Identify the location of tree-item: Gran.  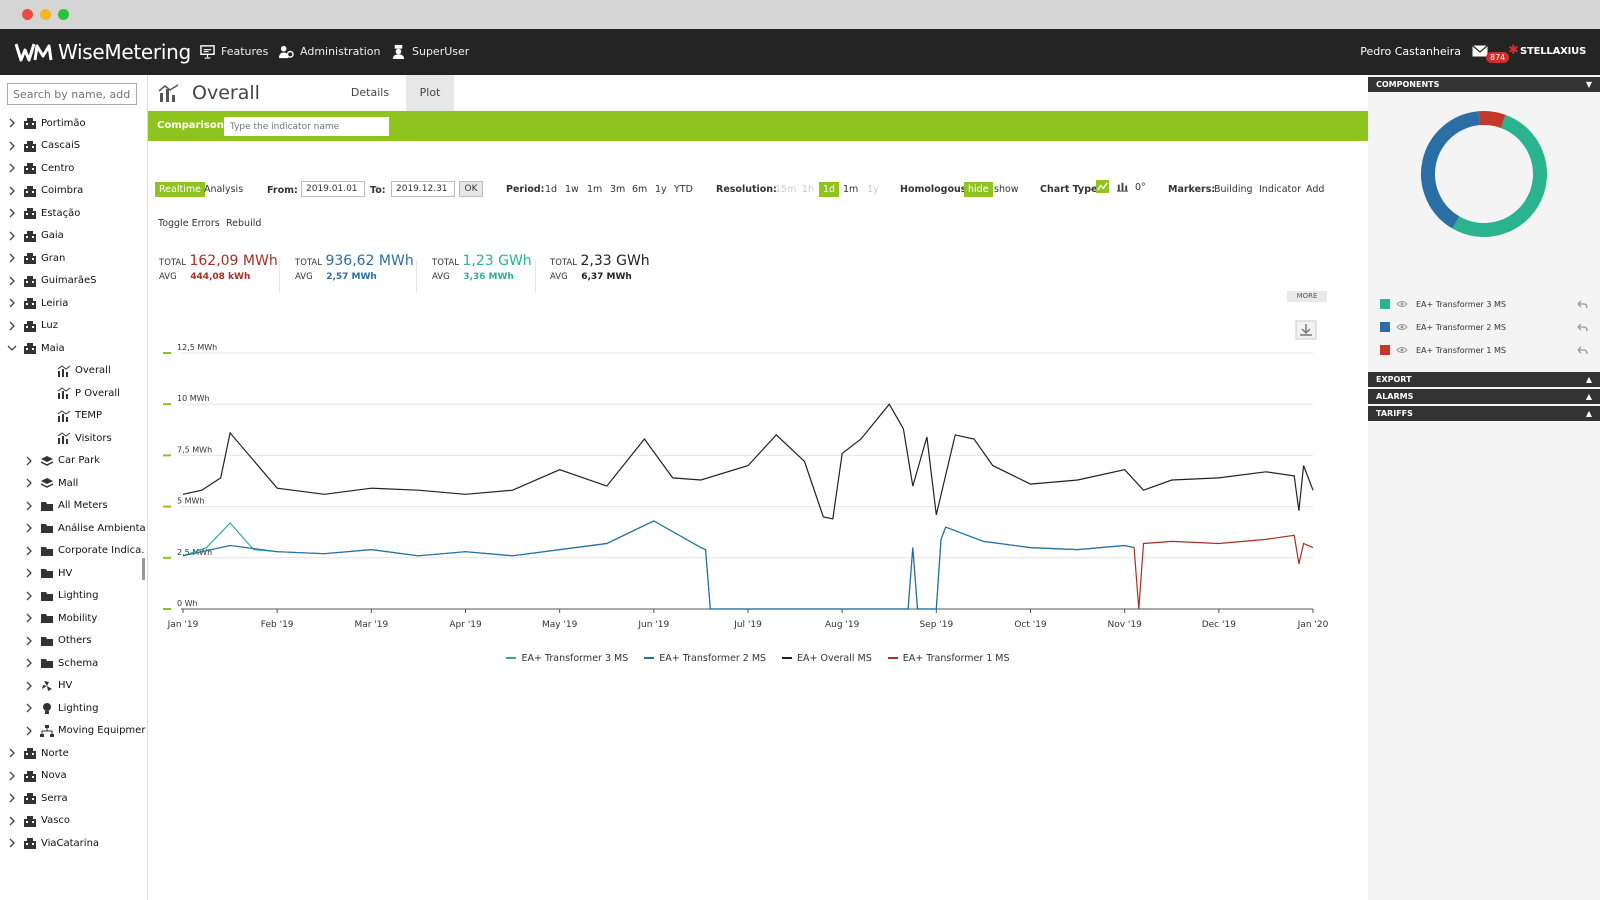
(36, 258).